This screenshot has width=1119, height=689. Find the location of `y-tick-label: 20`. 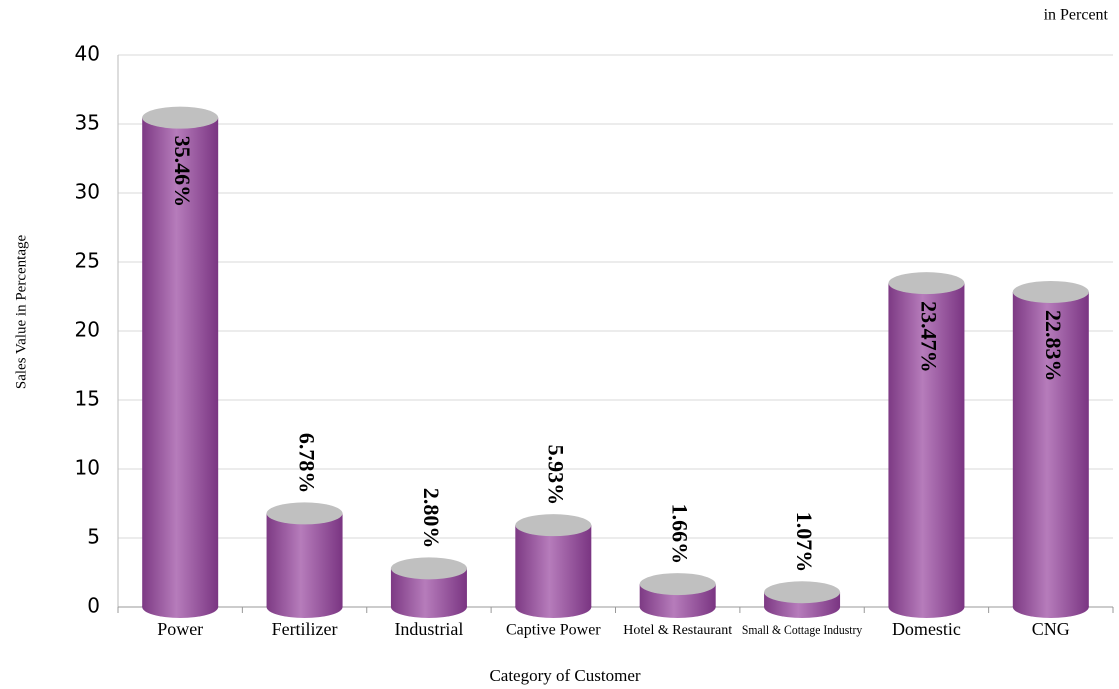

y-tick-label: 20 is located at coordinates (87, 330).